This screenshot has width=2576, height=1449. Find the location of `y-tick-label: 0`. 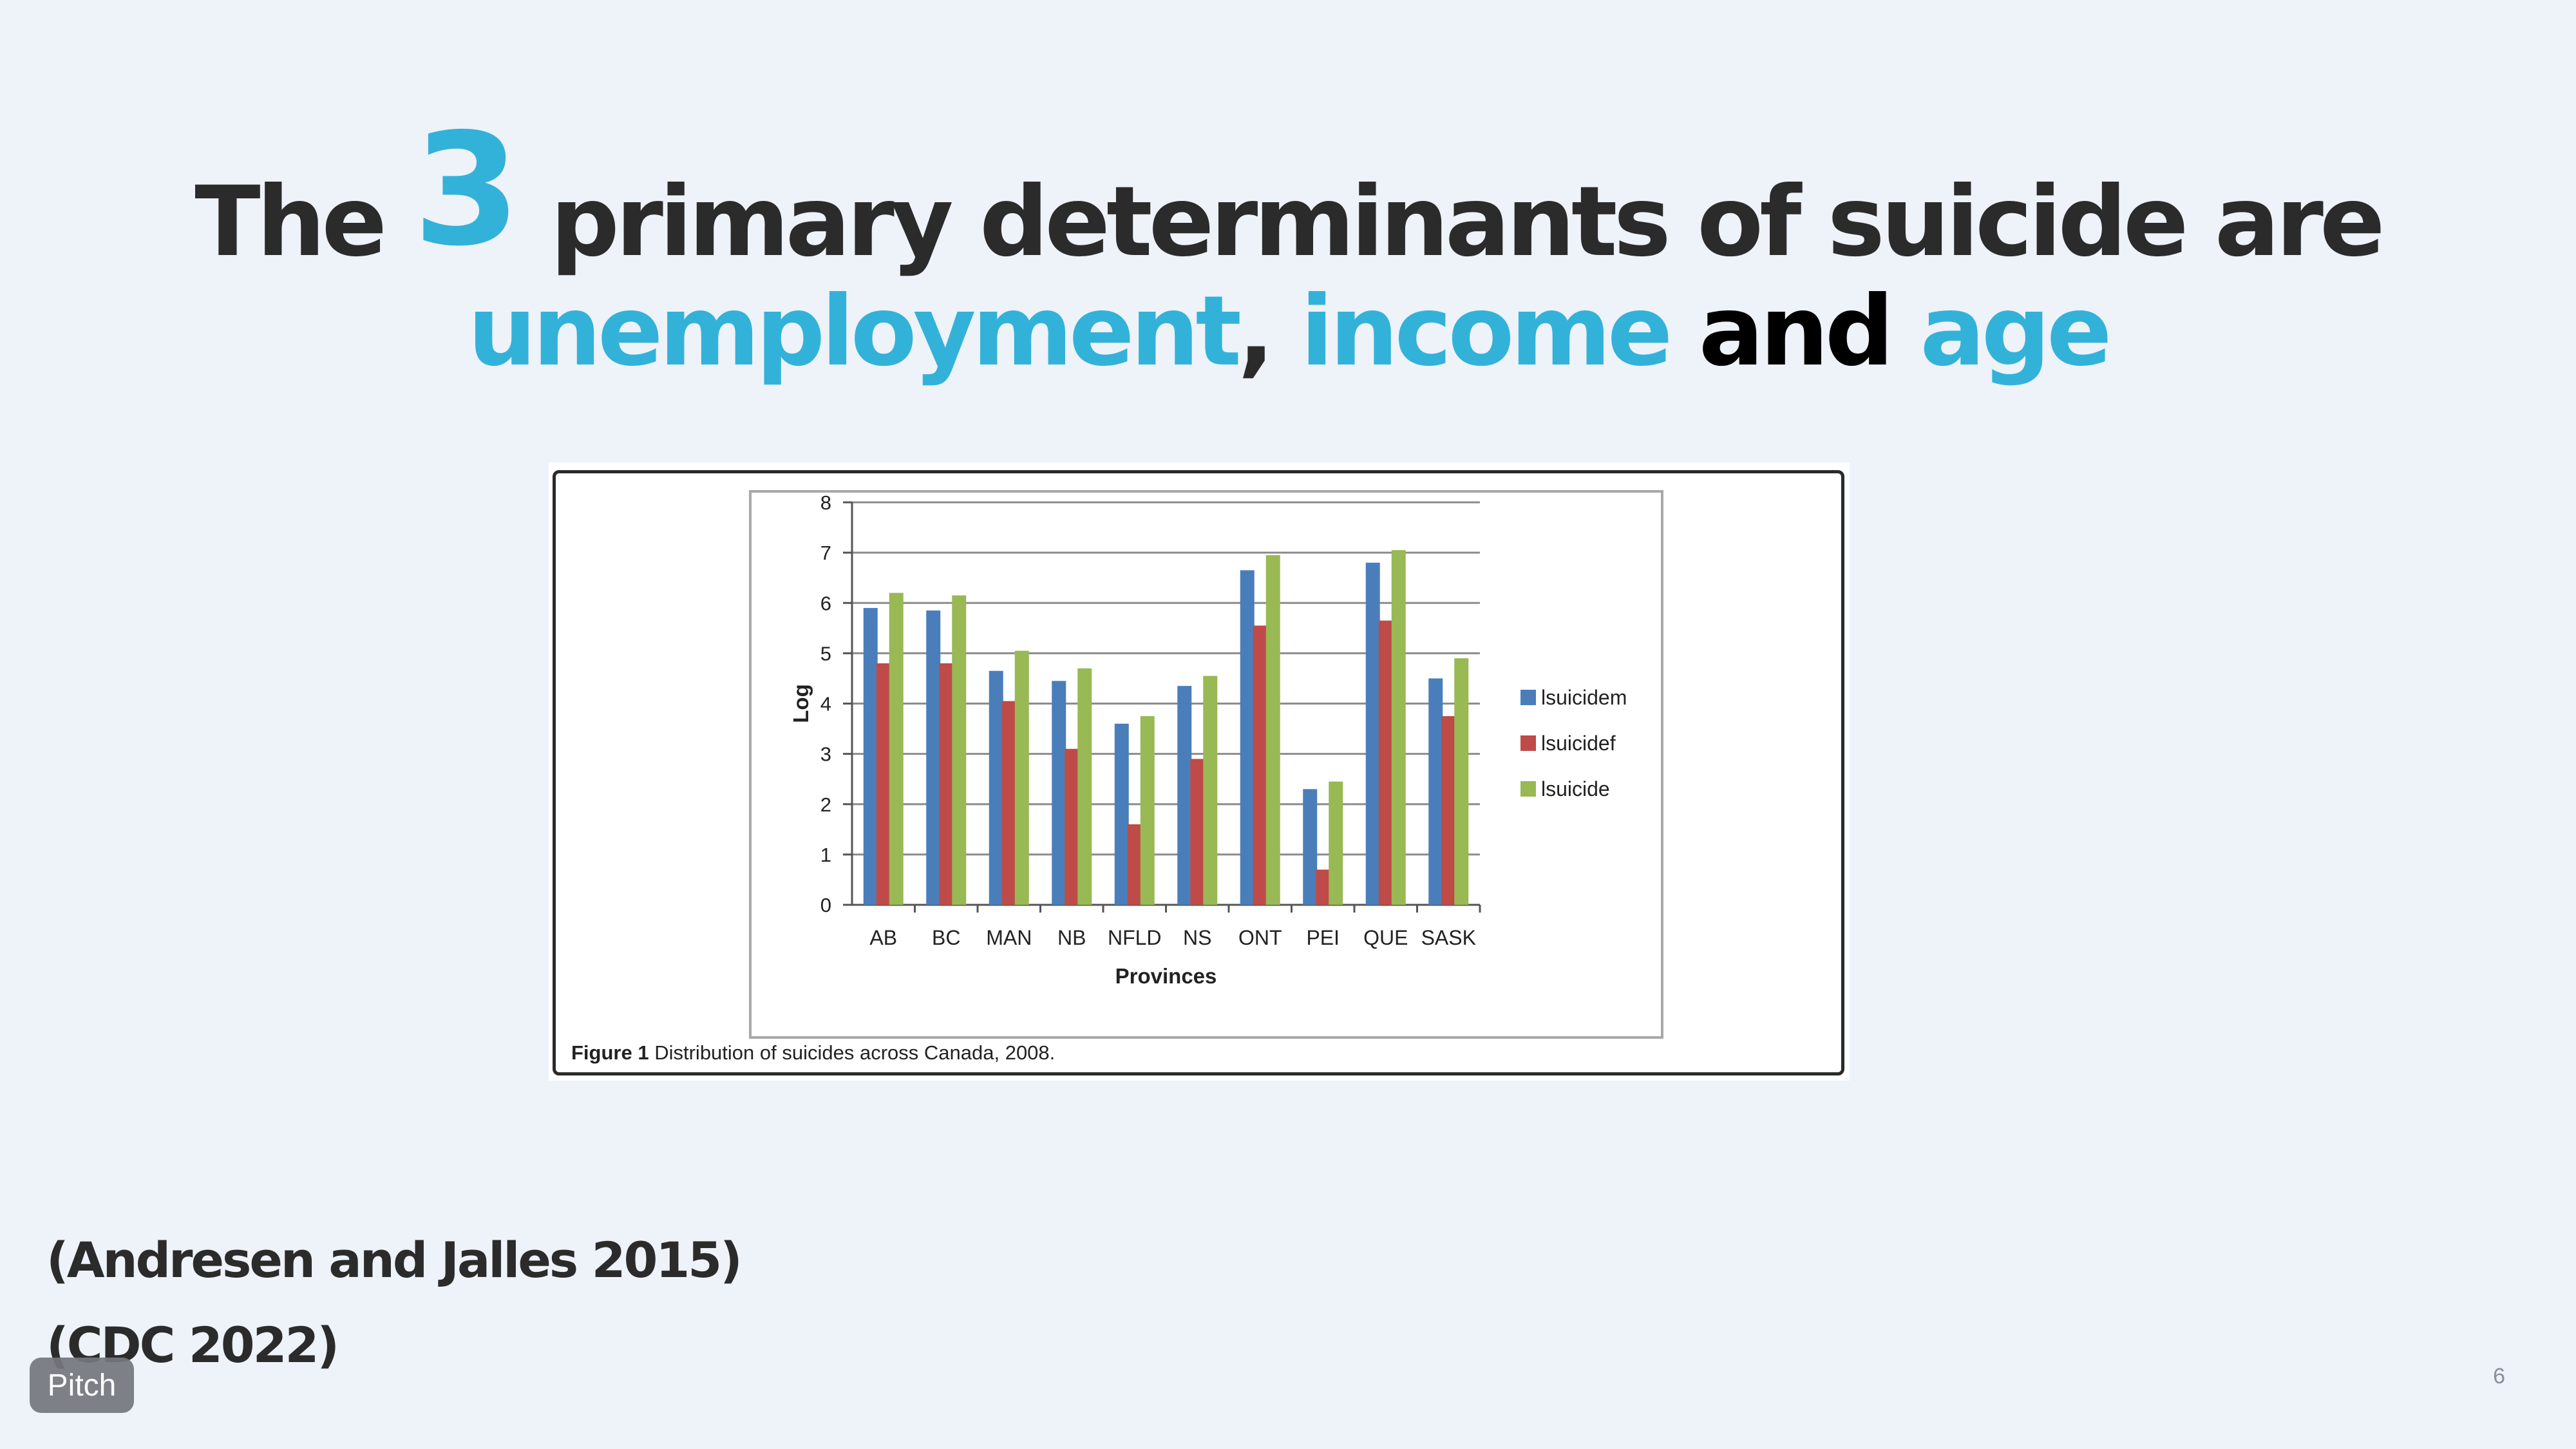

y-tick-label: 0 is located at coordinates (825, 905).